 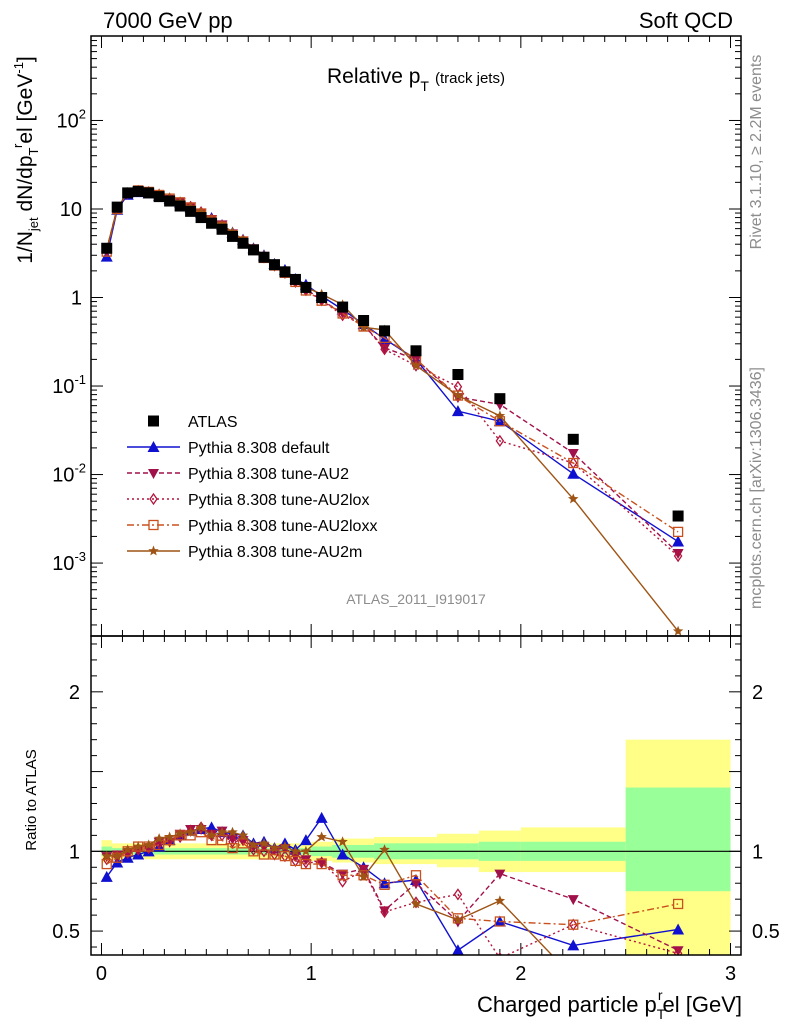 What do you see at coordinates (25, 160) in the screenshot?
I see `svg-text: 1/Njet dN/dpTrel [GeV-1]` at bounding box center [25, 160].